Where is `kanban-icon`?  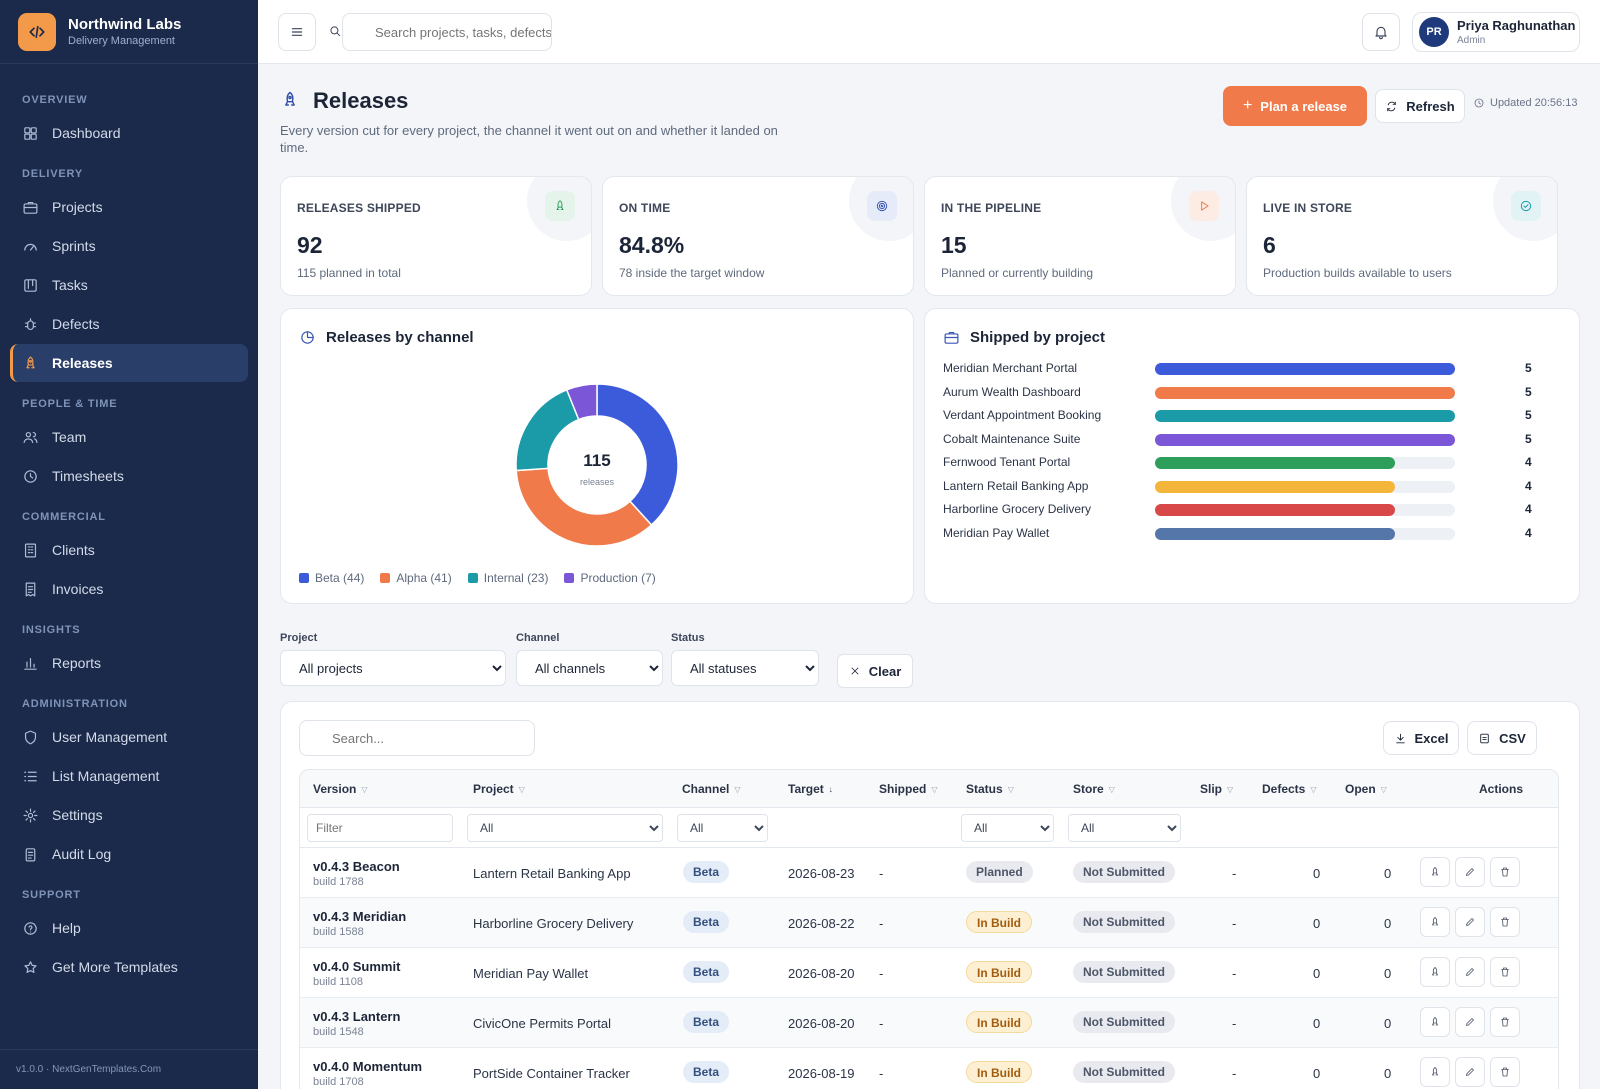
kanban-icon is located at coordinates (30, 285).